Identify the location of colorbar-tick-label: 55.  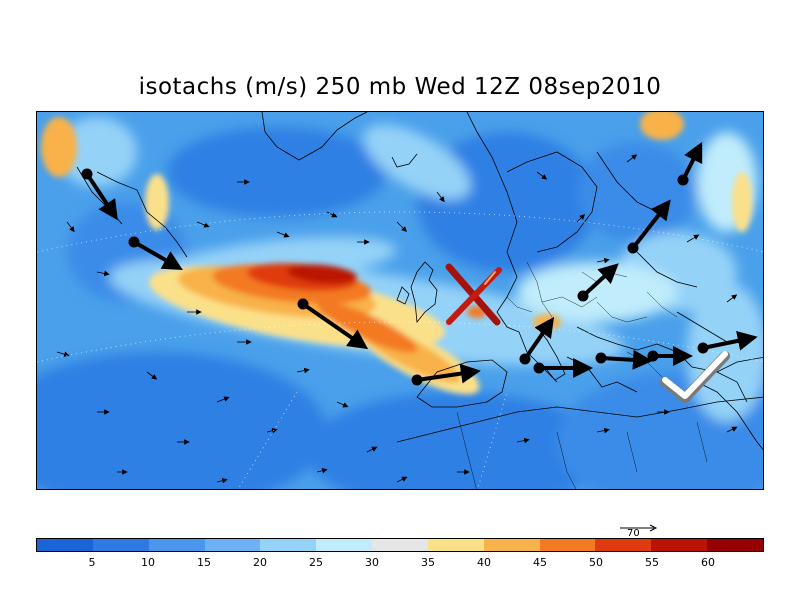
(652, 562).